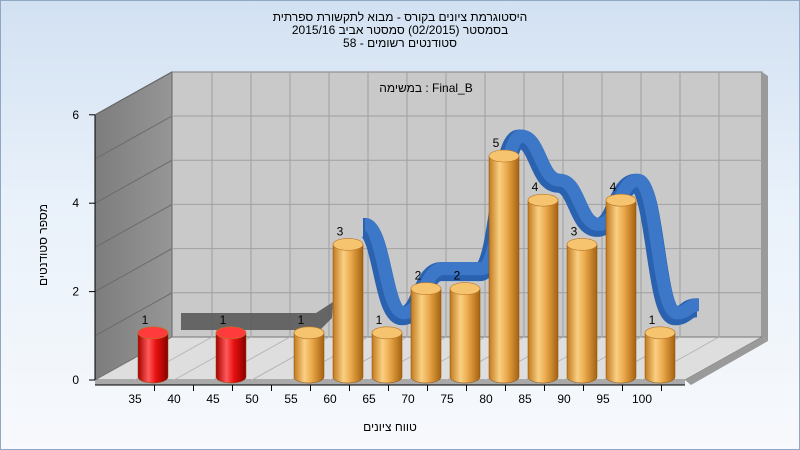 This screenshot has width=800, height=450. I want to click on y-tick-label: 6, so click(75, 115).